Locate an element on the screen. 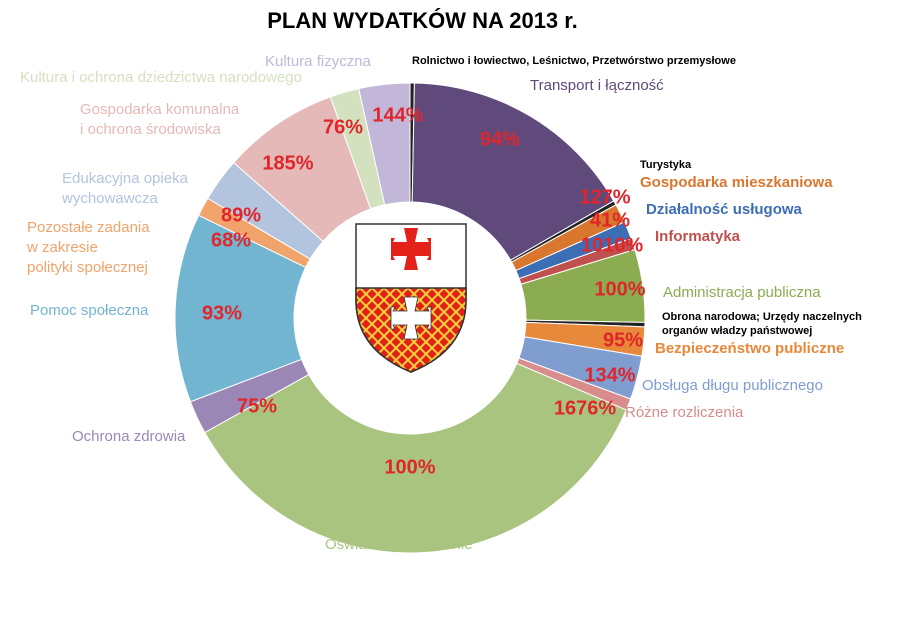  percent-label: 1676% is located at coordinates (585, 408).